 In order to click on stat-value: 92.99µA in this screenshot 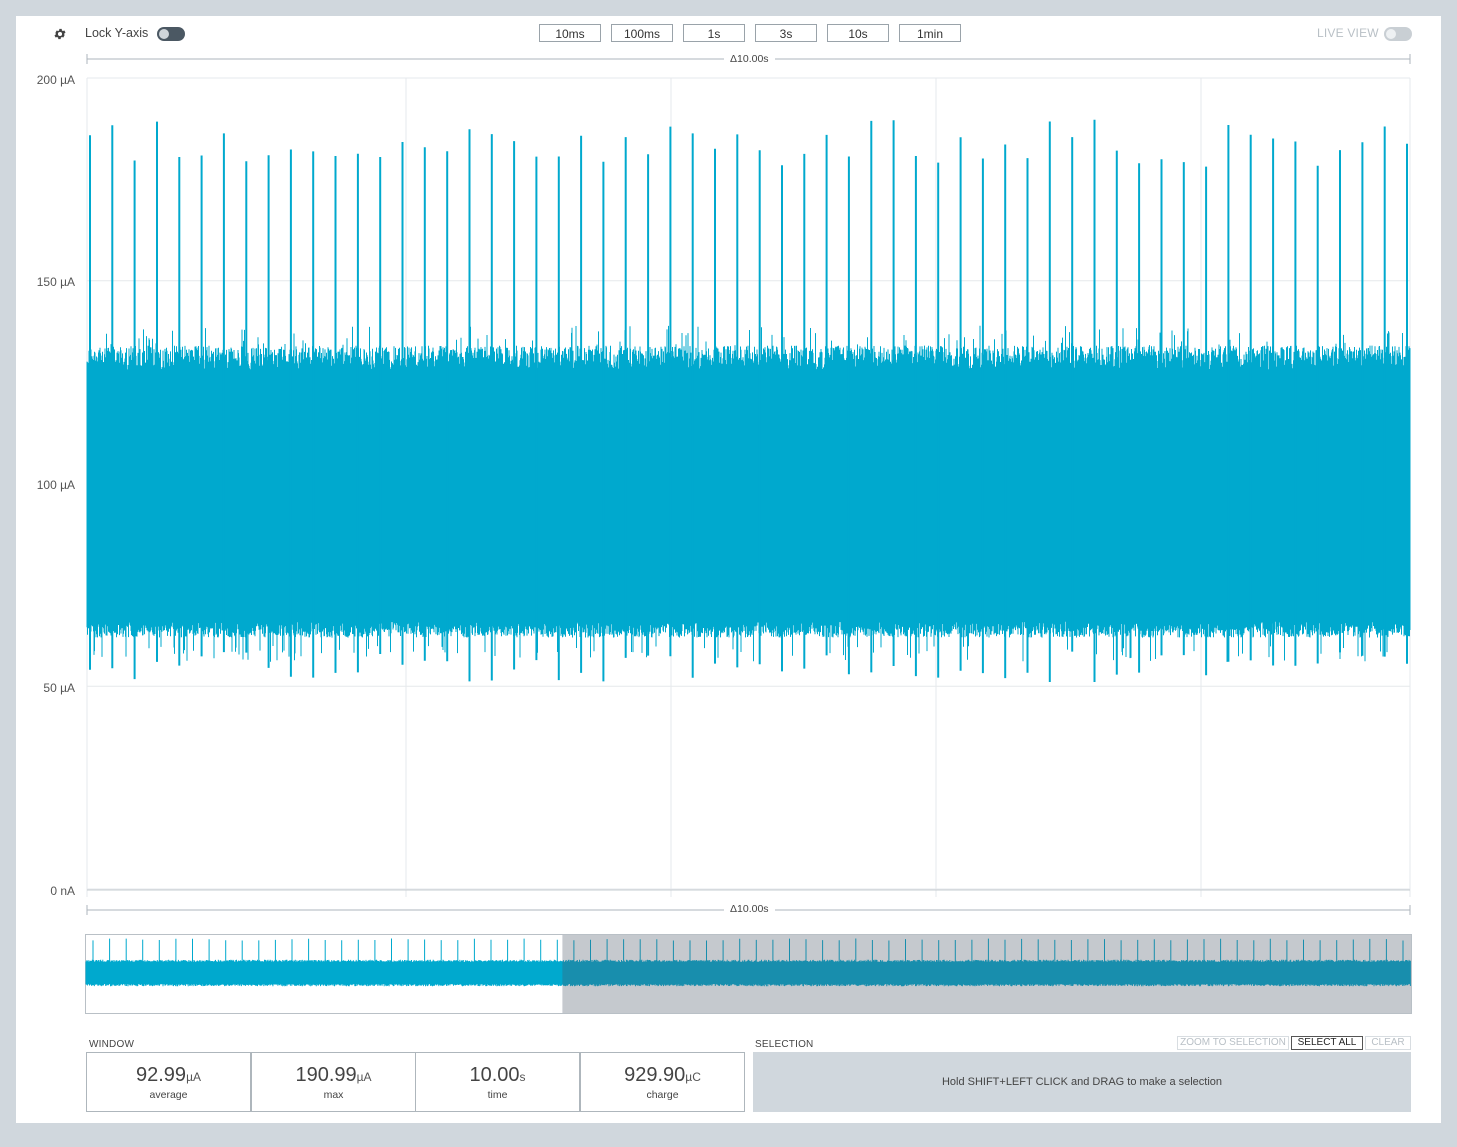, I will do `click(168, 1075)`.